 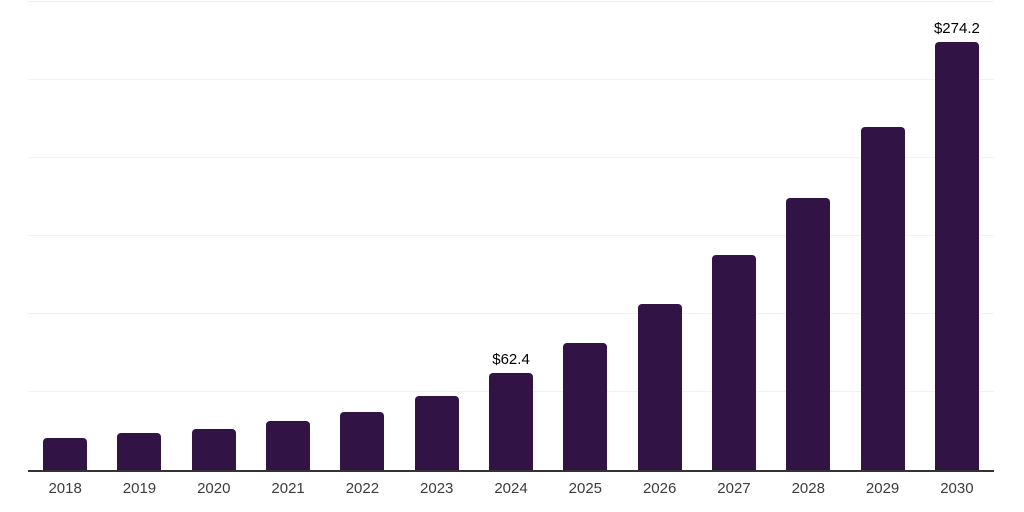 What do you see at coordinates (511, 471) in the screenshot?
I see `x-axis-line` at bounding box center [511, 471].